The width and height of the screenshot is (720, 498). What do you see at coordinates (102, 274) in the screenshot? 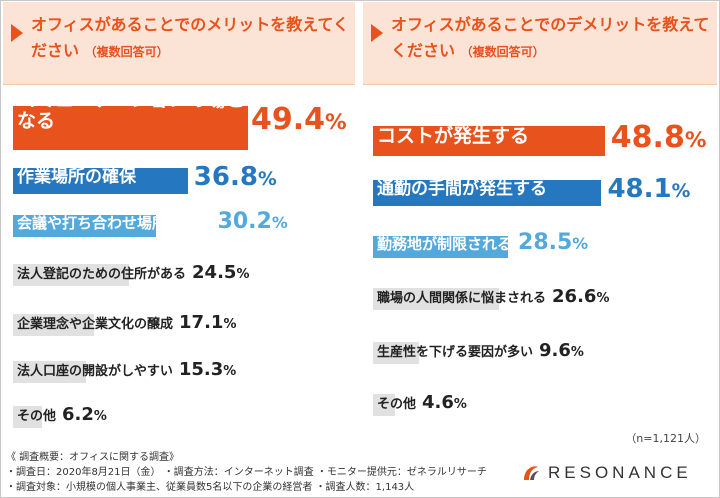
I see `bar-label: 法人登記のための住所がある` at bounding box center [102, 274].